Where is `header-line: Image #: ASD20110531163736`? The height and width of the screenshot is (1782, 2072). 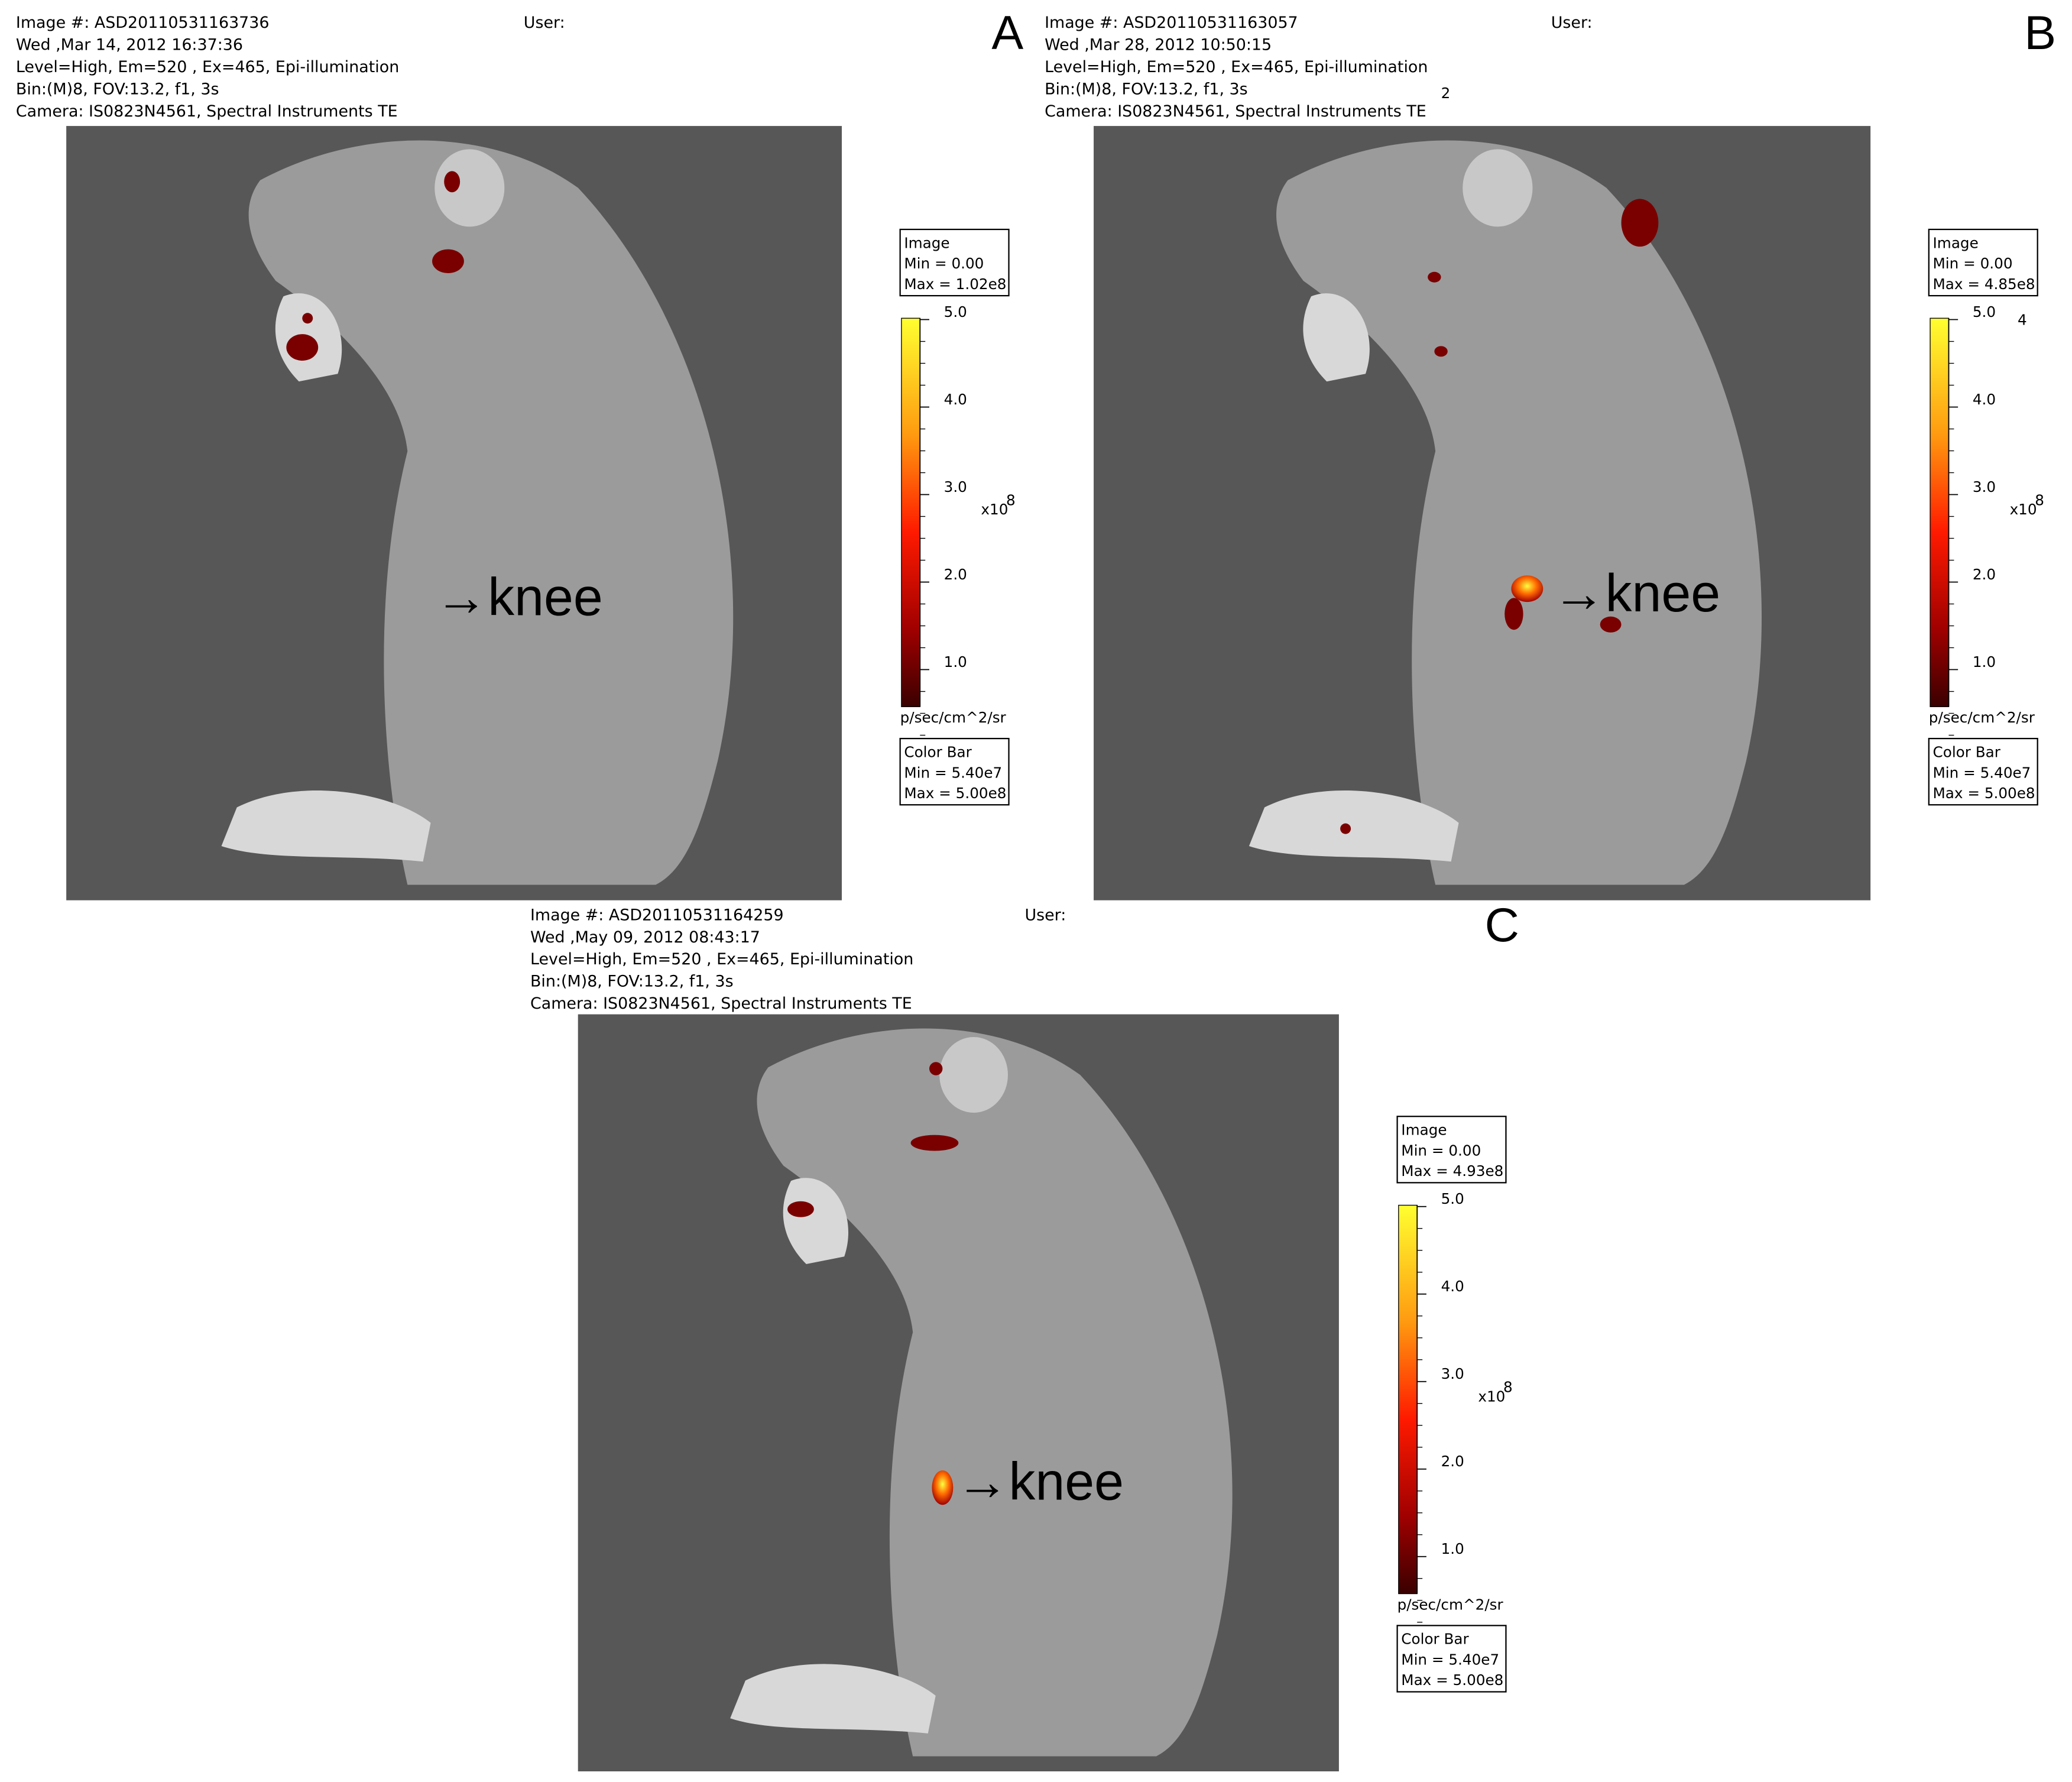 header-line: Image #: ASD20110531163736 is located at coordinates (143, 23).